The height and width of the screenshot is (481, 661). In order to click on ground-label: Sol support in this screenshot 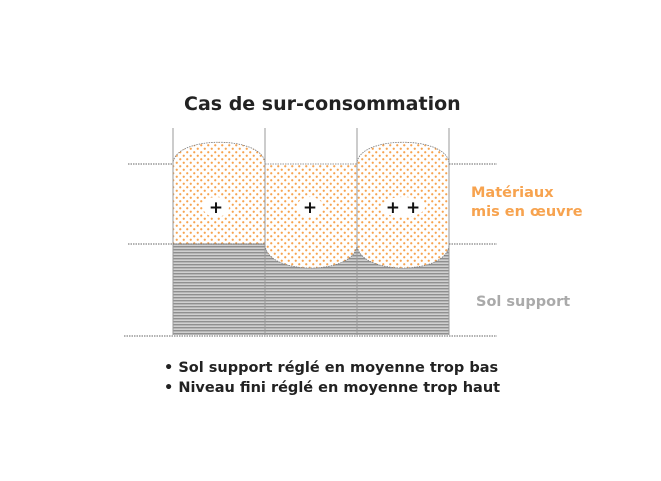, I will do `click(523, 302)`.